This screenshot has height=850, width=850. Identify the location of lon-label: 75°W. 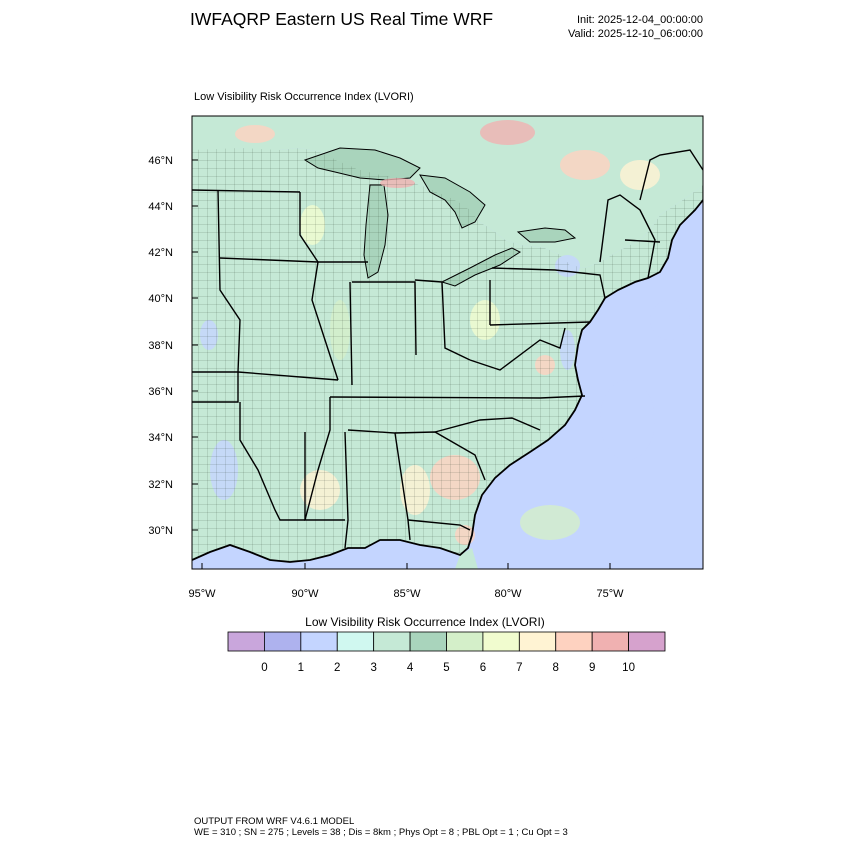
(610, 594).